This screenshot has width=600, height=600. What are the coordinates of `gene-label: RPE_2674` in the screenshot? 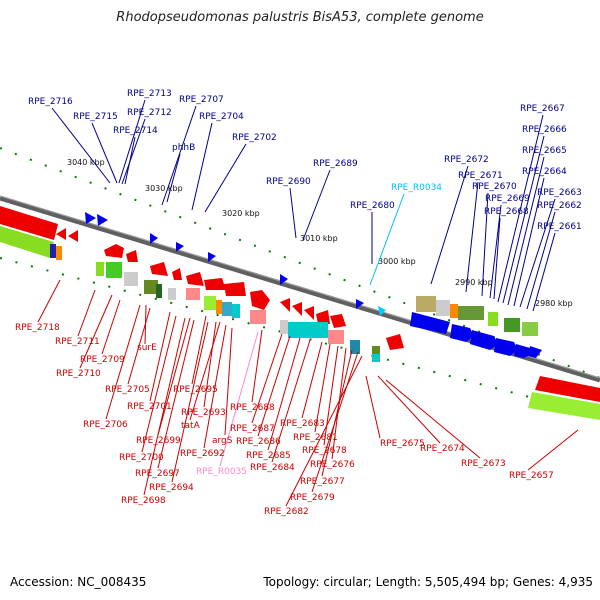 It's located at (442, 449).